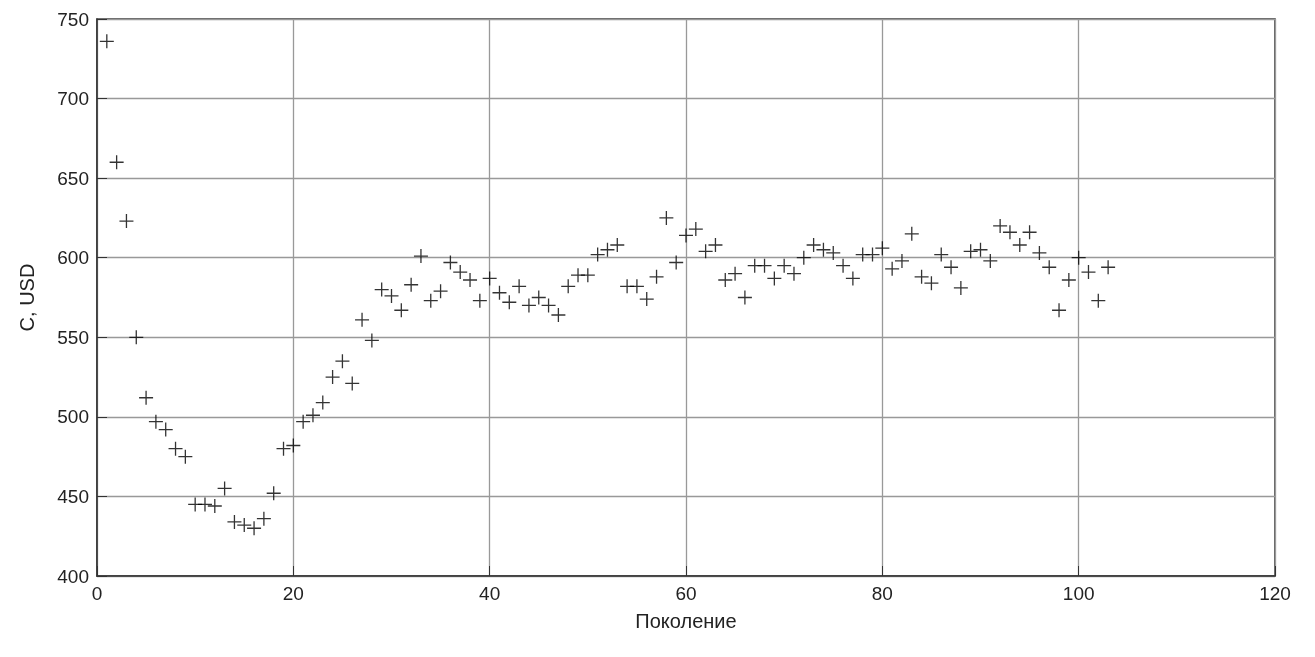 The height and width of the screenshot is (657, 1315). What do you see at coordinates (490, 593) in the screenshot?
I see `x-tick-label: 40` at bounding box center [490, 593].